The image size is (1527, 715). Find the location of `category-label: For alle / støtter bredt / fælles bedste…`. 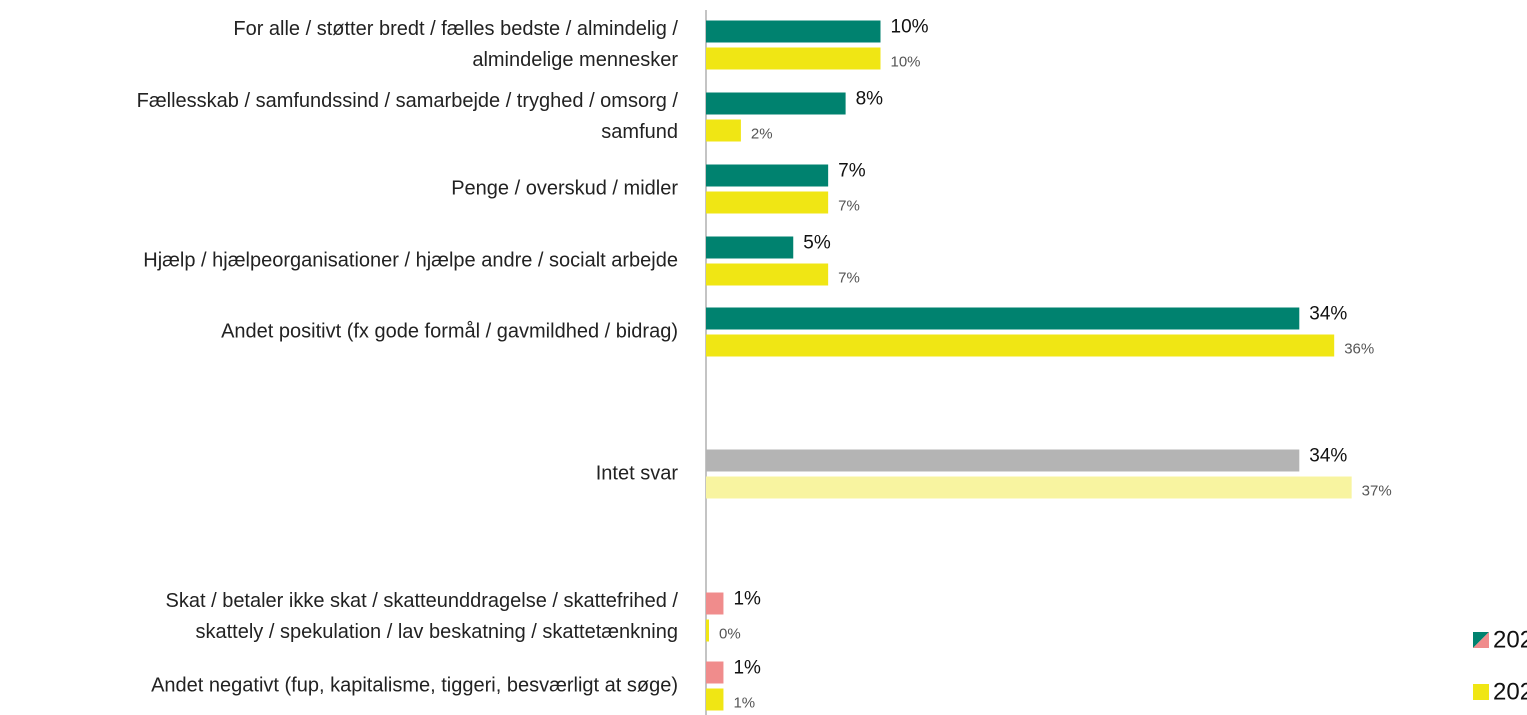

category-label: For alle / støtter bredt / fælles bedste… is located at coordinates (455, 44).